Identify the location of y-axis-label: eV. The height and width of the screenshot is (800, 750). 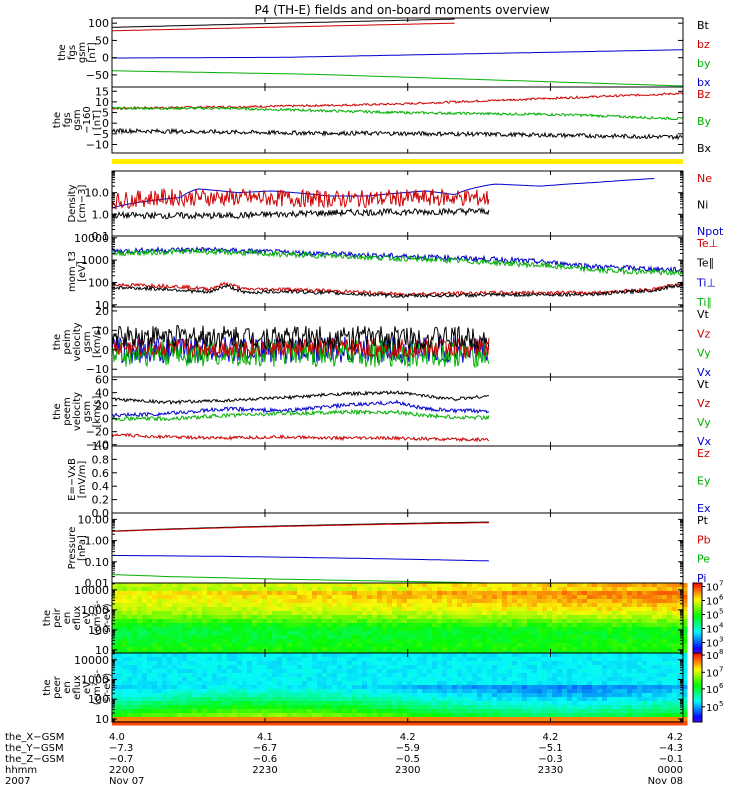
(87, 687).